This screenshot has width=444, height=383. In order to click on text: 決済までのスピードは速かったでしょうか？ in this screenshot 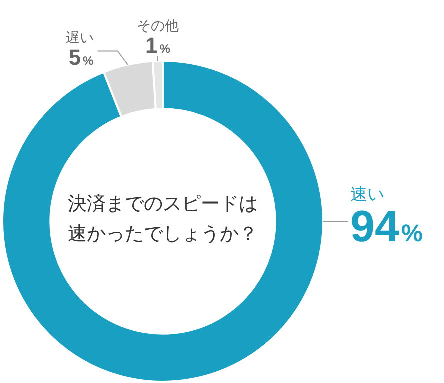, I will do `click(163, 220)`.